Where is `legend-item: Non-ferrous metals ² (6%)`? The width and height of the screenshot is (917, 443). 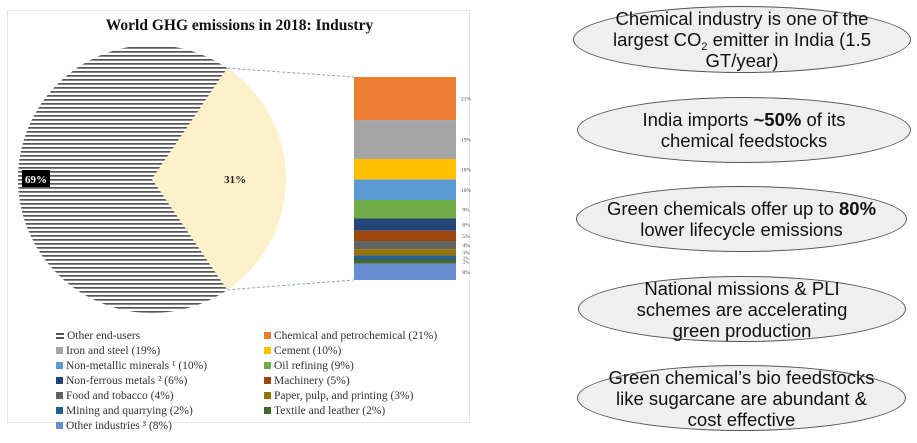 legend-item: Non-ferrous metals ² (6%) is located at coordinates (160, 380).